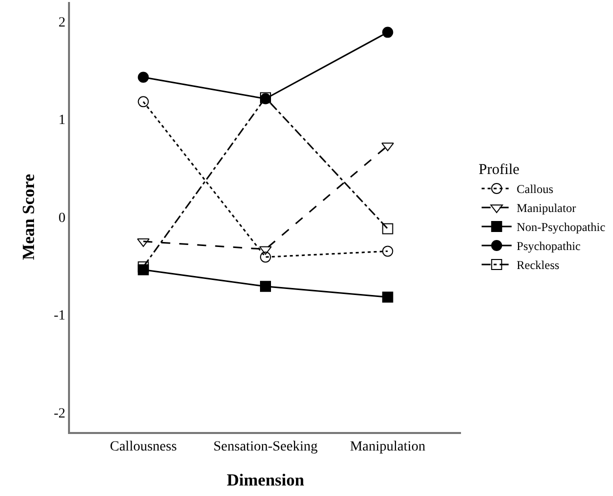  Describe the element at coordinates (60, 316) in the screenshot. I see `y-tick-label: -1` at that location.